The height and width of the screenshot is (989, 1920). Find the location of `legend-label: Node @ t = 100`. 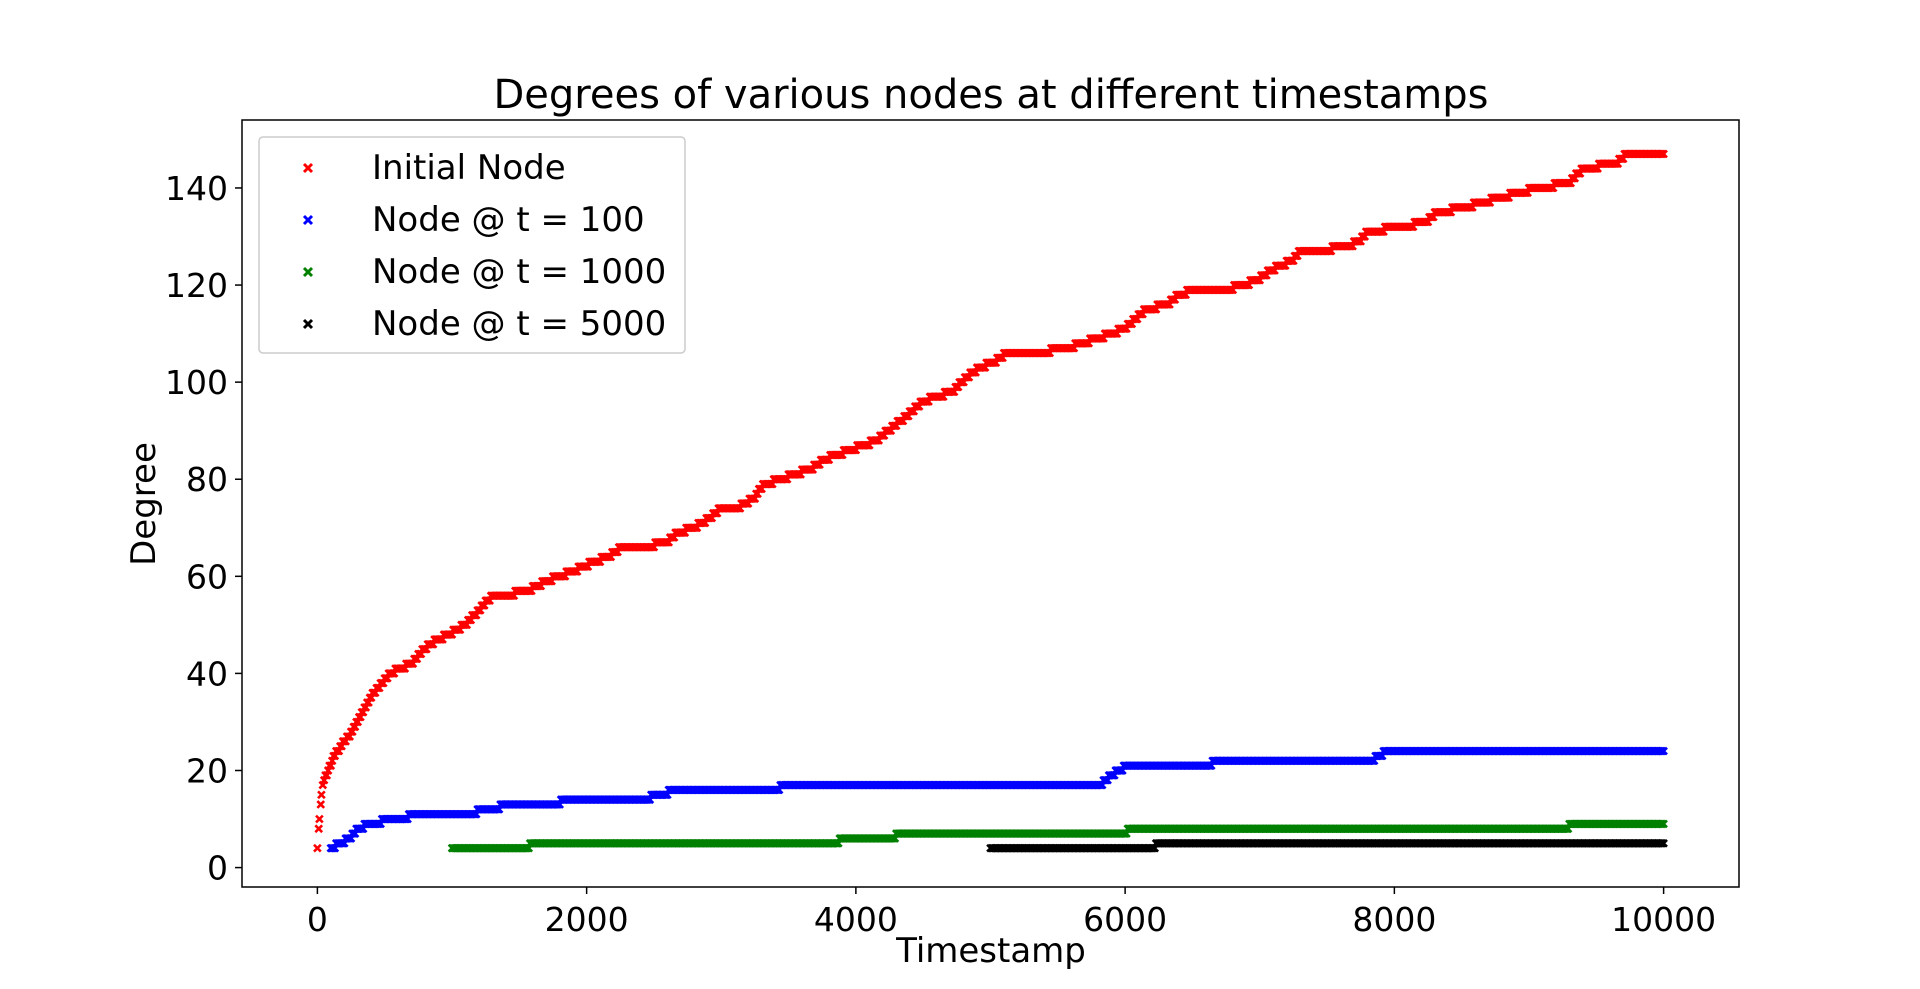

legend-label: Node @ t = 100 is located at coordinates (508, 220).